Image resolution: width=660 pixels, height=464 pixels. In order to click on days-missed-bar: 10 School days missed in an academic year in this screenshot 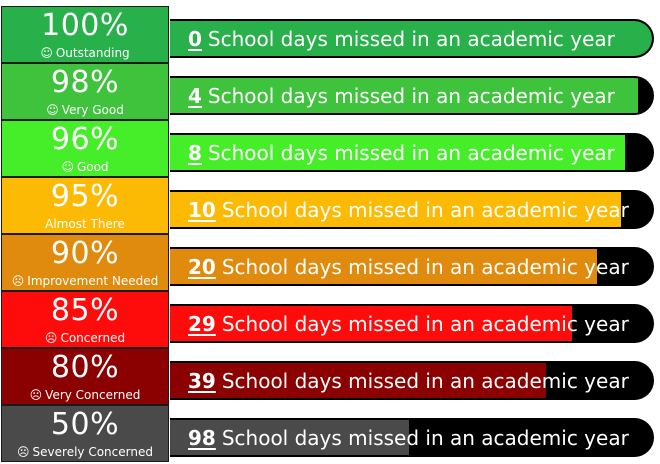, I will do `click(412, 209)`.